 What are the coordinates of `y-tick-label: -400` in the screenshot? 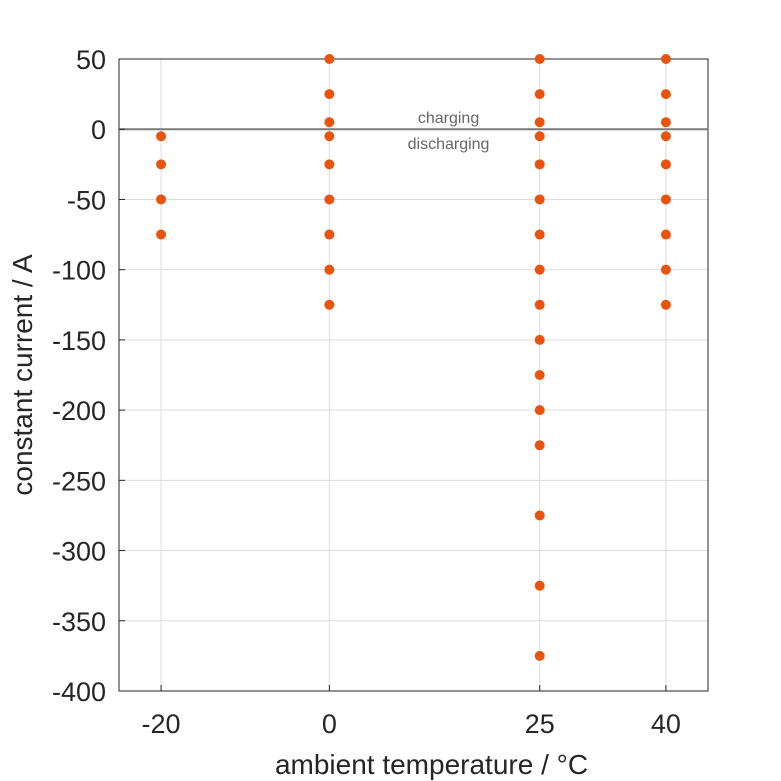 It's located at (79, 692).